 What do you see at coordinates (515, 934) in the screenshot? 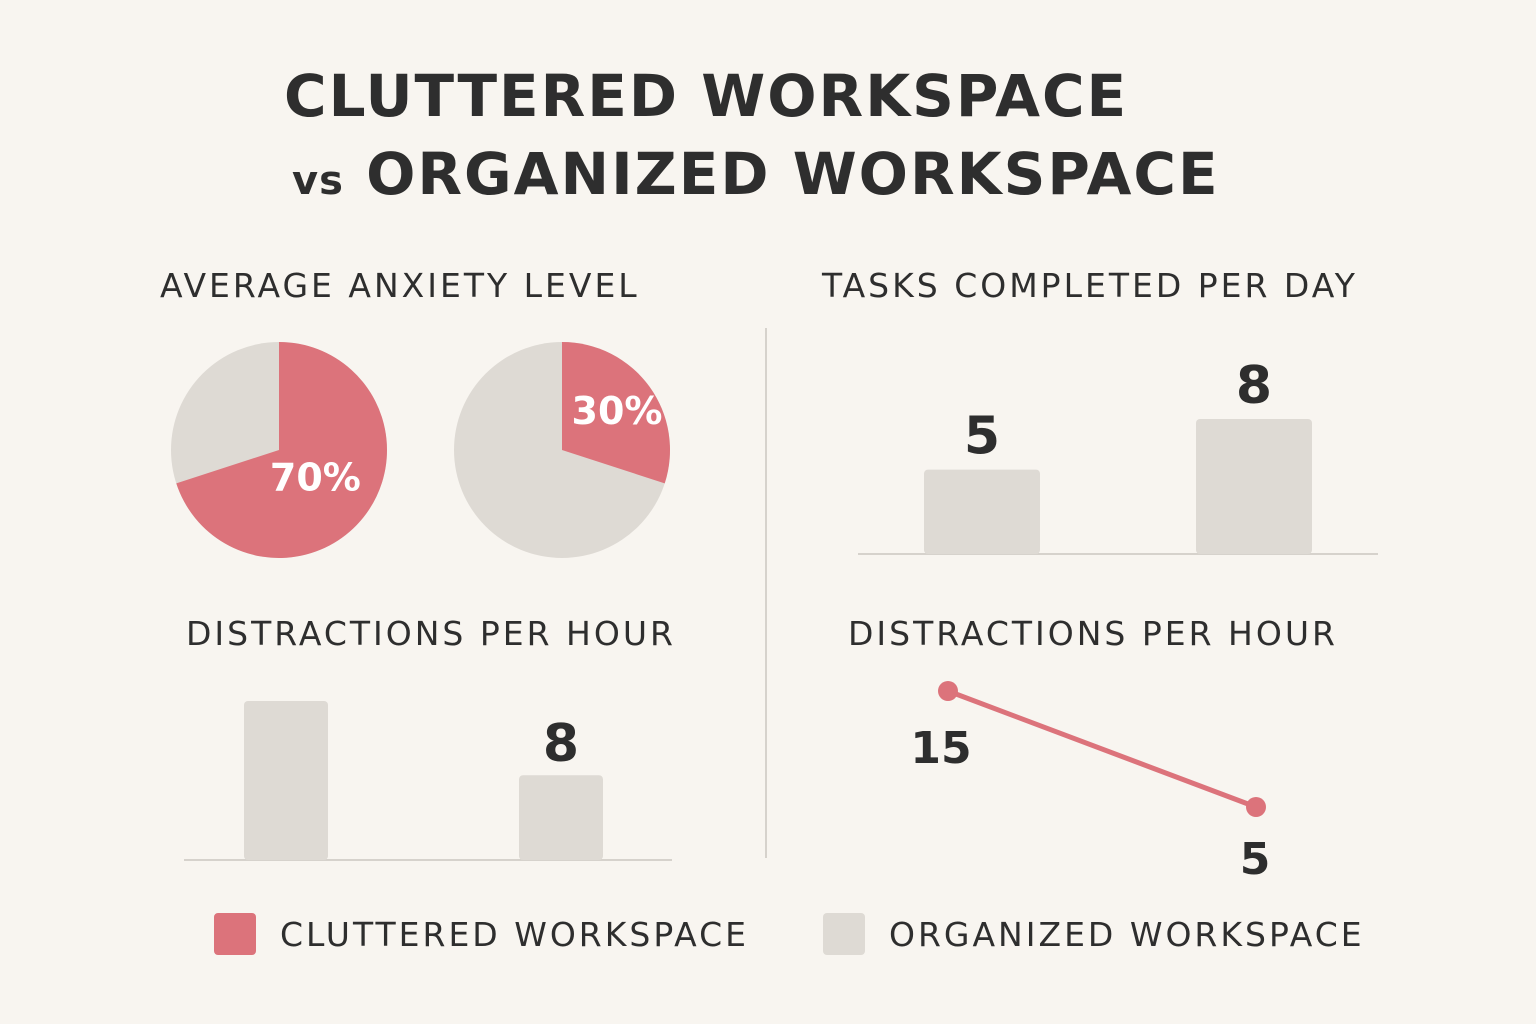
I see `legend-label-cluttered: CLUTTERED WORKSPACE` at bounding box center [515, 934].